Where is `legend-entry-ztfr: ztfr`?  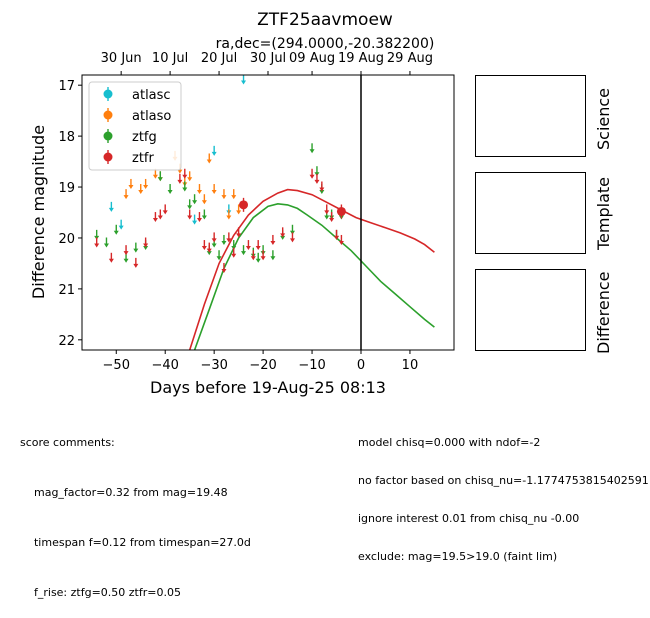 legend-entry-ztfr: ztfr is located at coordinates (128, 158).